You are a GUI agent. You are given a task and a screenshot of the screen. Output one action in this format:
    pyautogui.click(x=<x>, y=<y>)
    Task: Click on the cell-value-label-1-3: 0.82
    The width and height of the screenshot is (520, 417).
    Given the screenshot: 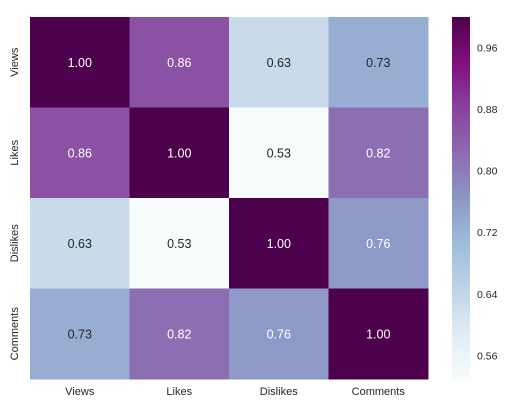 What is the action you would take?
    pyautogui.click(x=378, y=153)
    